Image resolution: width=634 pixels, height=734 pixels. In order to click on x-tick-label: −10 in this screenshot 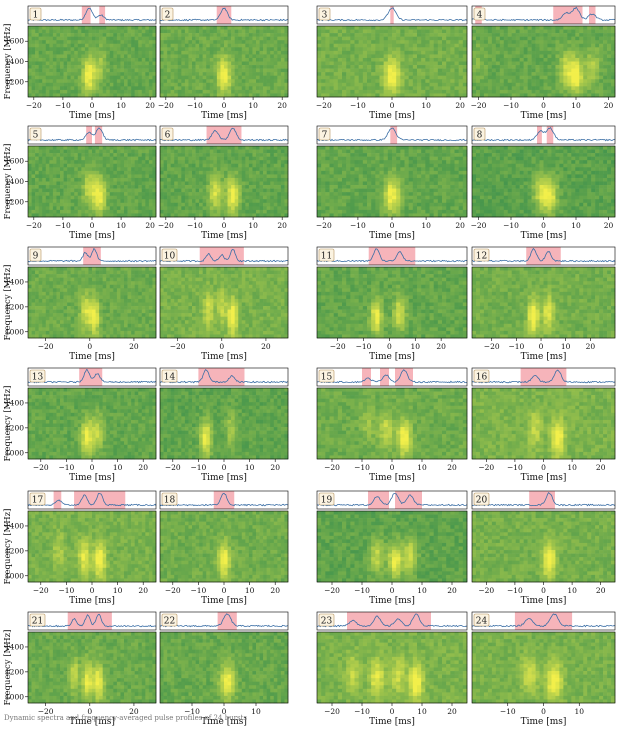, I will do `click(358, 105)`.